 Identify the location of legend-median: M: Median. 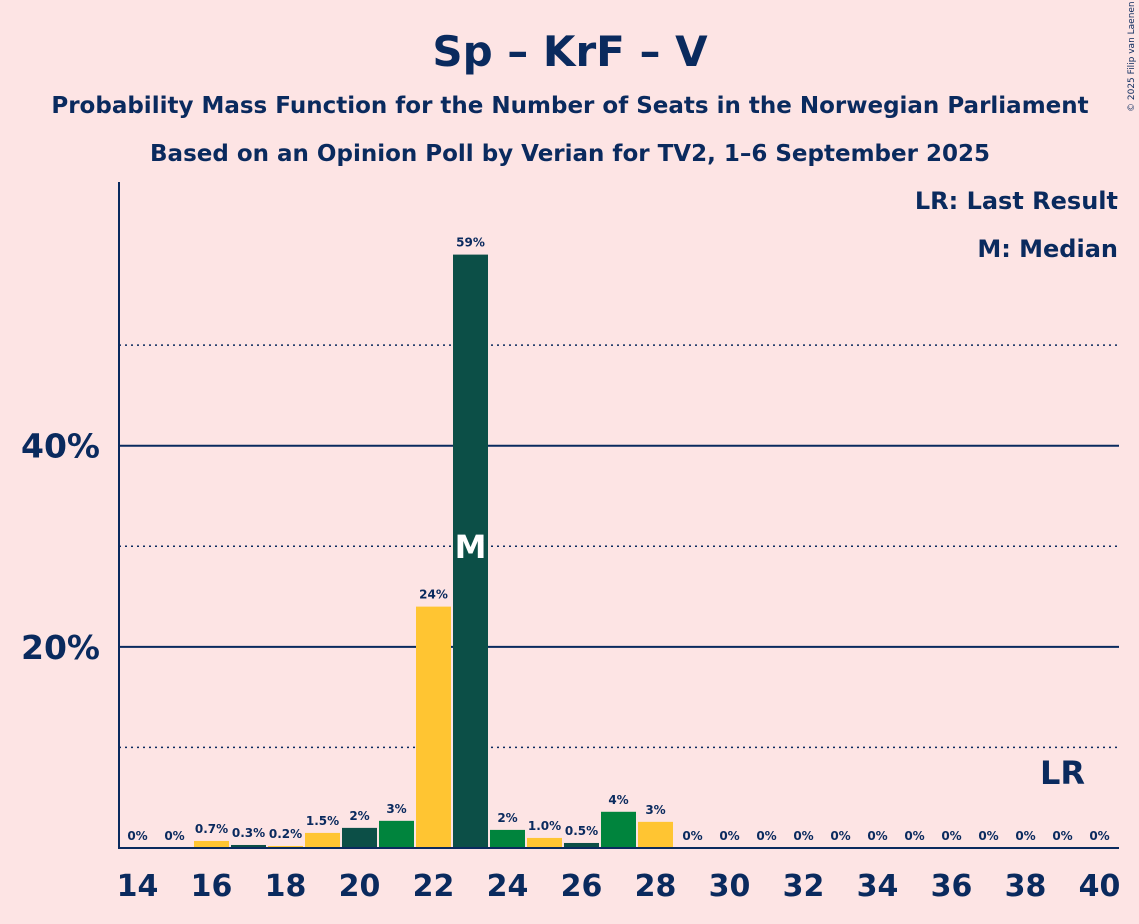
(1047, 249).